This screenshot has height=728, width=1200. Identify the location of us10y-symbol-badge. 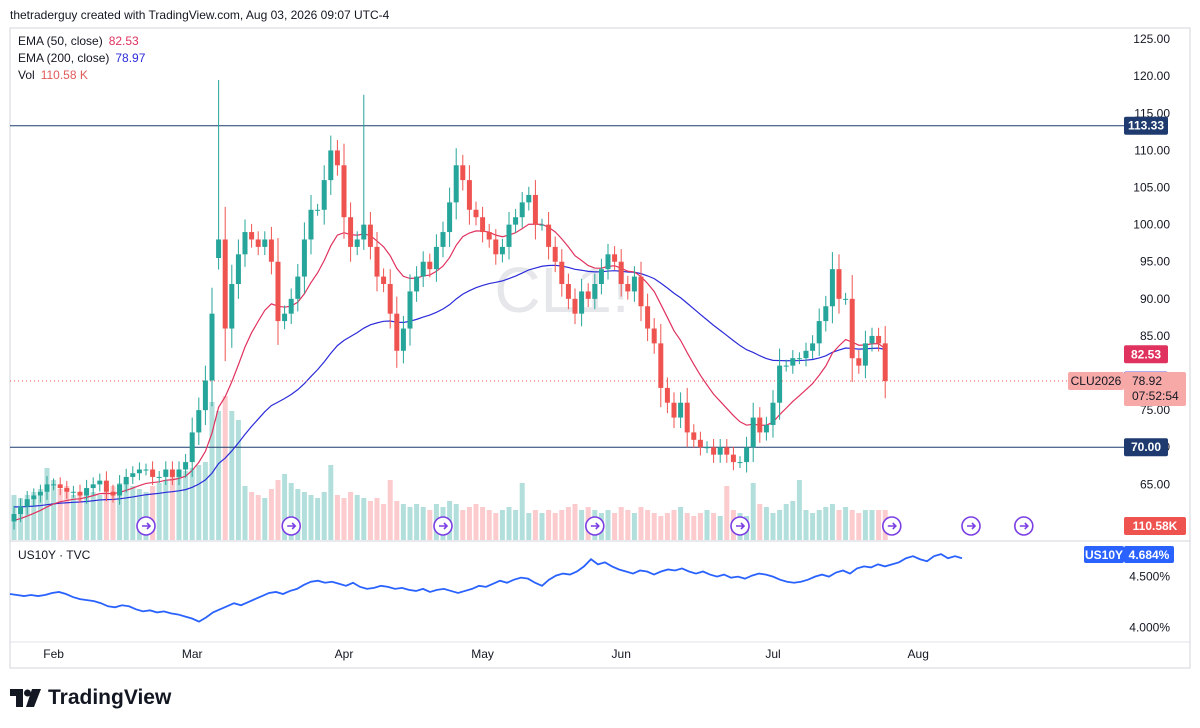
(1104, 554).